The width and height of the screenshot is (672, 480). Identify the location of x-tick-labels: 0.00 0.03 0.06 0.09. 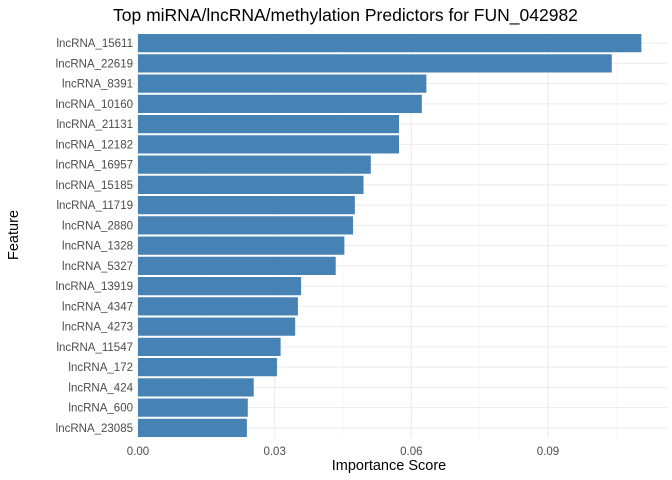
(343, 452).